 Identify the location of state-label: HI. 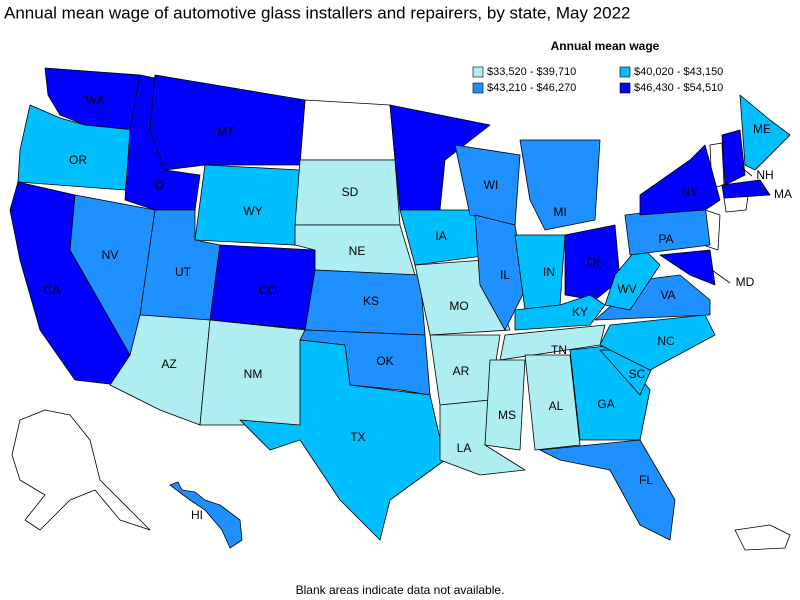
(197, 515).